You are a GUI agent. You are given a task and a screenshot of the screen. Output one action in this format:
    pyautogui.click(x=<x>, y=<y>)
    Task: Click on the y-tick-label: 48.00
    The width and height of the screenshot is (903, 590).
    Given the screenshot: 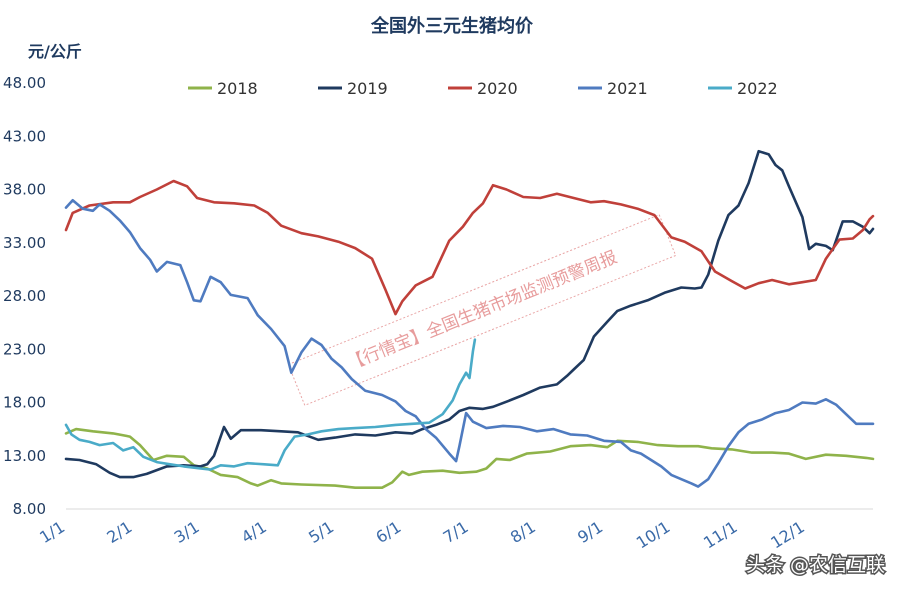 What is the action you would take?
    pyautogui.click(x=24, y=83)
    